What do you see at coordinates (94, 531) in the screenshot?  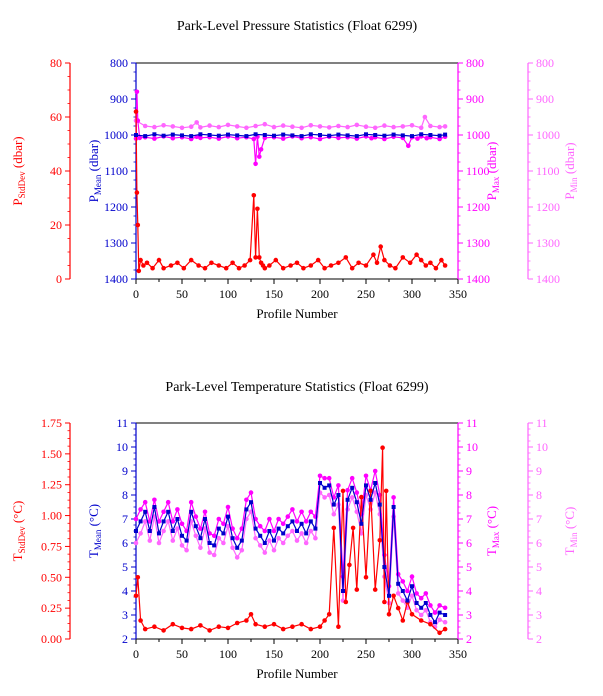 I see `temperature-mean-axis-label: TMean (°C)` at bounding box center [94, 531].